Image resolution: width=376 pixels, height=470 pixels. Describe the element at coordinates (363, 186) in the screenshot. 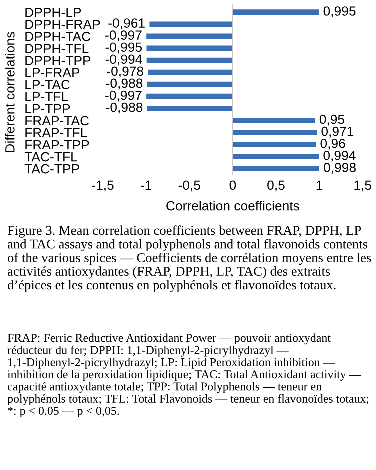

I see `x-tick-label: 1,5` at that location.